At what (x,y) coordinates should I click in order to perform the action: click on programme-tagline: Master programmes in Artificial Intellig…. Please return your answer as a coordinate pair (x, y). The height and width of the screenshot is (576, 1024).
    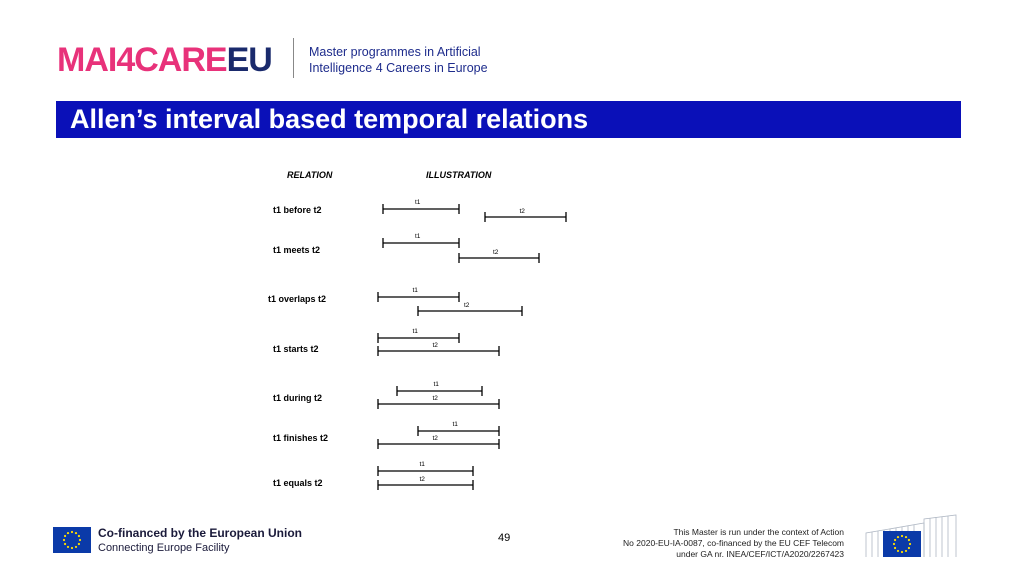
    Looking at the image, I should click on (398, 60).